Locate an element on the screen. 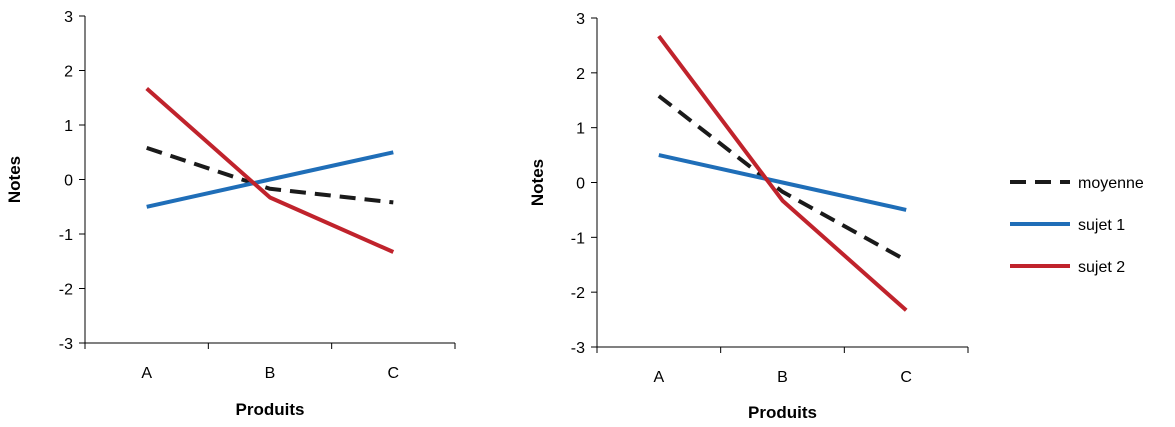 This screenshot has height=427, width=1175. legend: moyenne sujet 1 sujet 2 is located at coordinates (1077, 225).